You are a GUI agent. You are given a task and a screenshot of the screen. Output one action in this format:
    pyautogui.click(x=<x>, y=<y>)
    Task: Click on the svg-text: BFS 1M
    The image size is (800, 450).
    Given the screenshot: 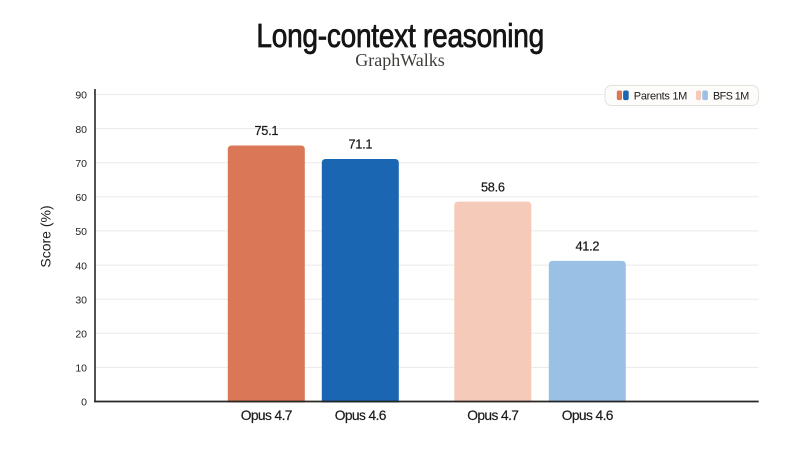 What is the action you would take?
    pyautogui.click(x=731, y=96)
    